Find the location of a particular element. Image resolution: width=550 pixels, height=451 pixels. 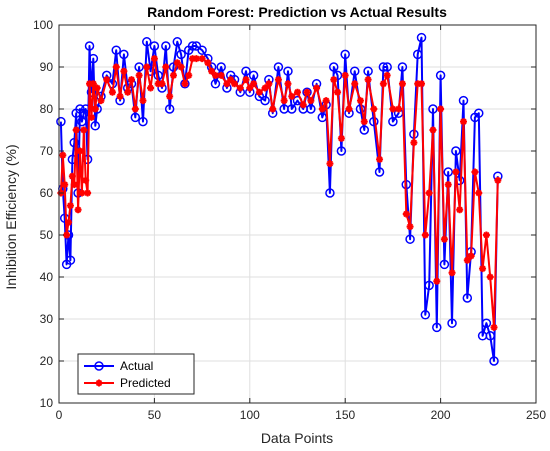

y-tick-label: 40 is located at coordinates (47, 277).